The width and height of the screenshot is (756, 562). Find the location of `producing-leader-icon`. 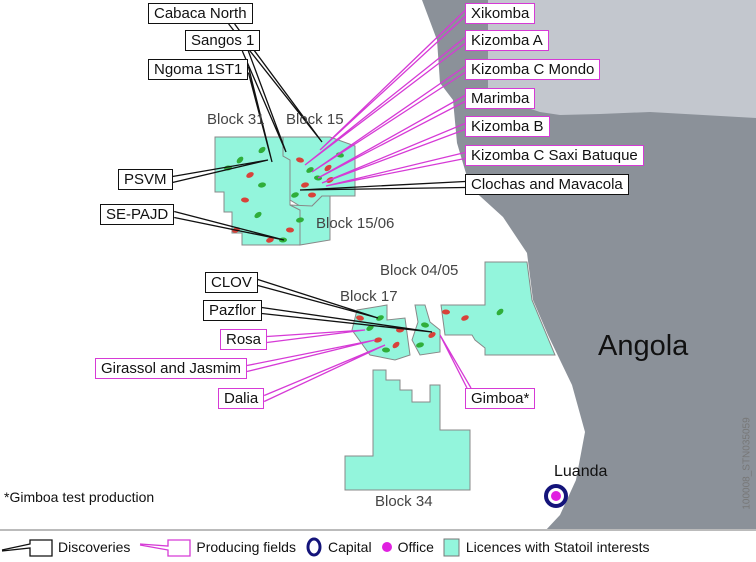

producing-leader-icon is located at coordinates (166, 548).